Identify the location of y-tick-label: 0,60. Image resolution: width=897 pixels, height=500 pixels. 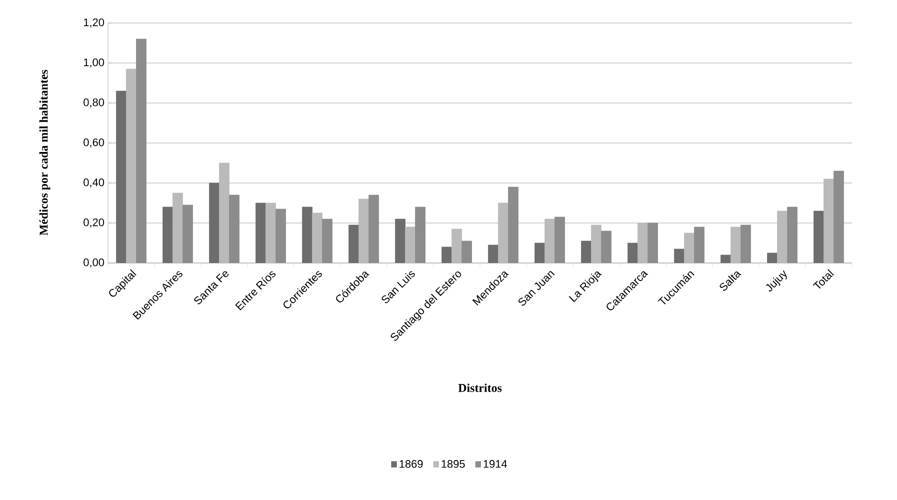
(94, 143).